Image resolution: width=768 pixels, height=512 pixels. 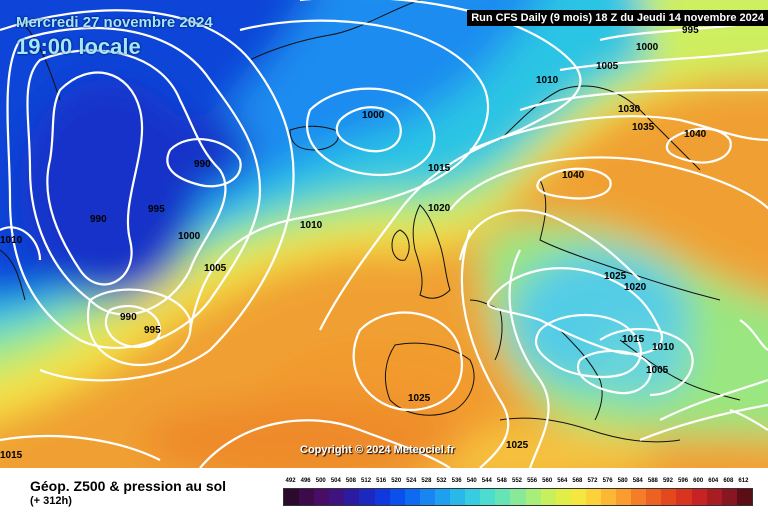 What do you see at coordinates (652, 481) in the screenshot?
I see `scale-label: 588` at bounding box center [652, 481].